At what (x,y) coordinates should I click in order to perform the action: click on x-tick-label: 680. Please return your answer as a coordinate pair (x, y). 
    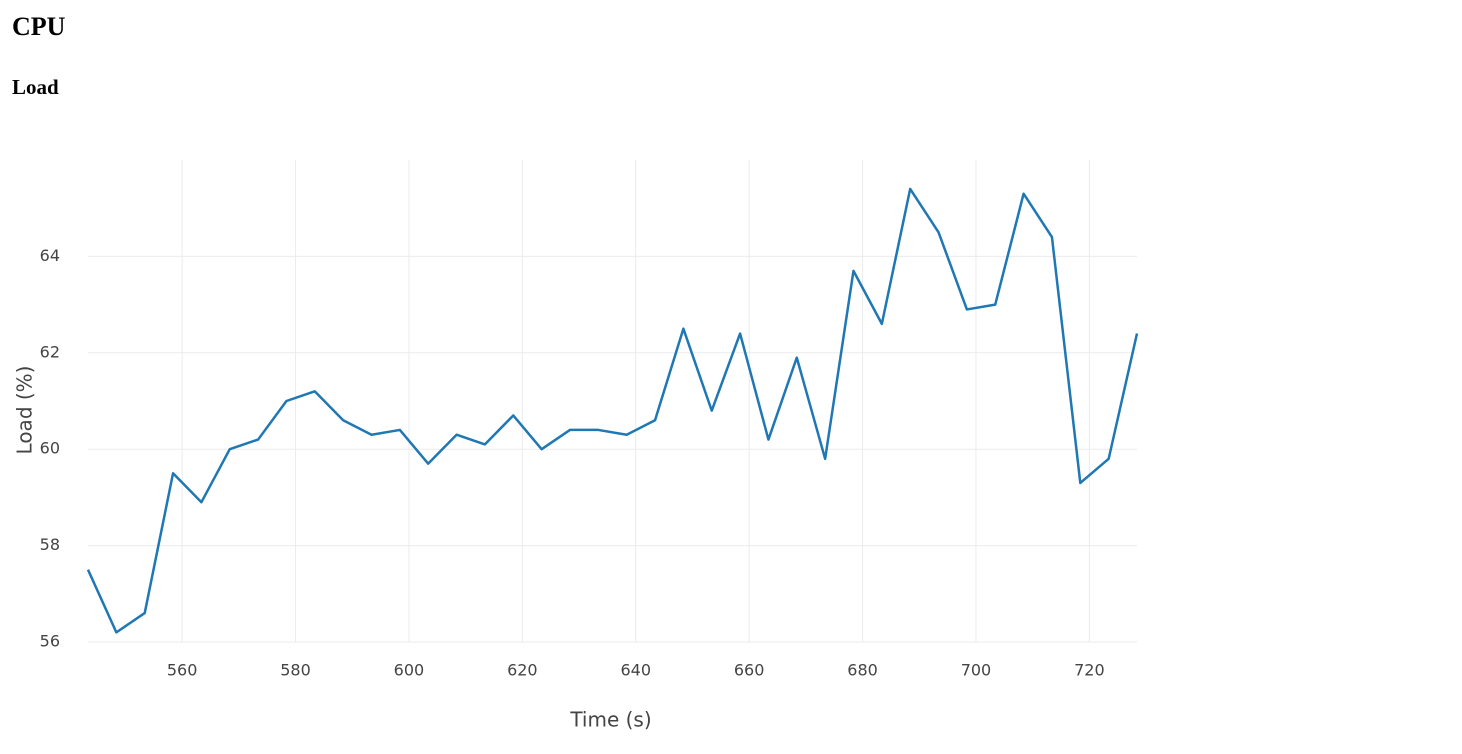
    Looking at the image, I should click on (862, 670).